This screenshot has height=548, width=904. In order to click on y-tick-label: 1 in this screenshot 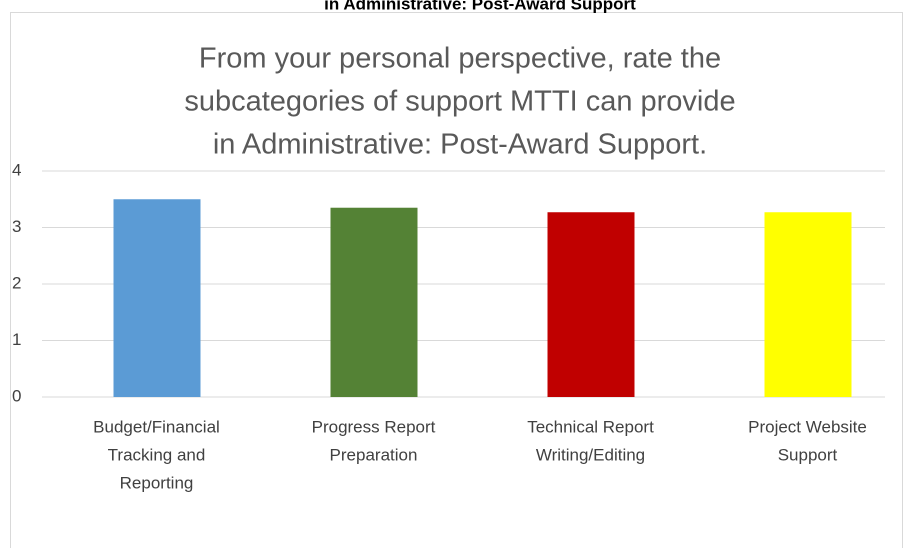, I will do `click(16, 339)`.